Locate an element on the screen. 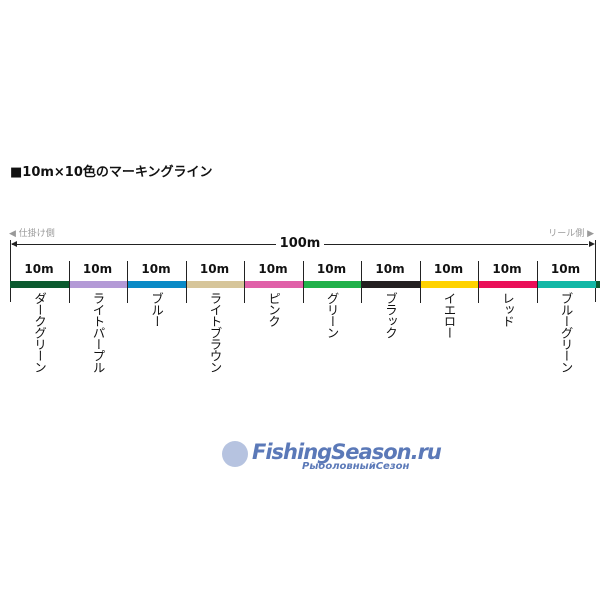  color-name-text: イエロー is located at coordinates (449, 315).